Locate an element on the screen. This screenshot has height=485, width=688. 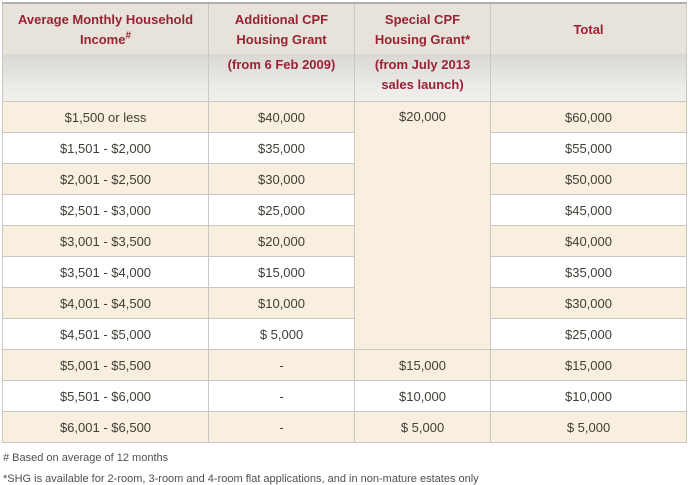
income-cell: $5,501 - $6,000 is located at coordinates (105, 396).